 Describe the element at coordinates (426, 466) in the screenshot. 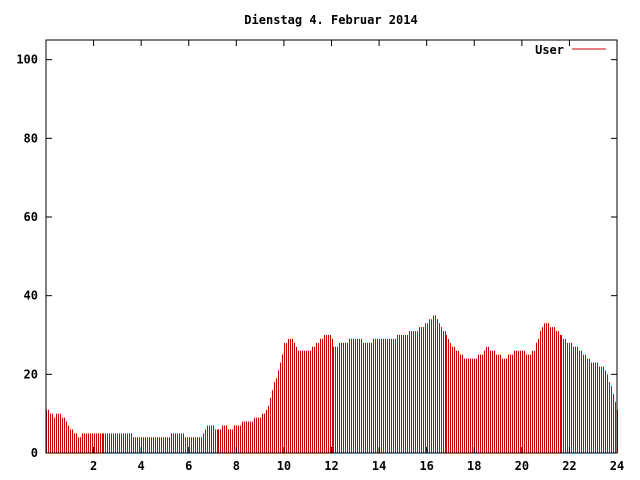

I see `x-tick-label: 16` at that location.